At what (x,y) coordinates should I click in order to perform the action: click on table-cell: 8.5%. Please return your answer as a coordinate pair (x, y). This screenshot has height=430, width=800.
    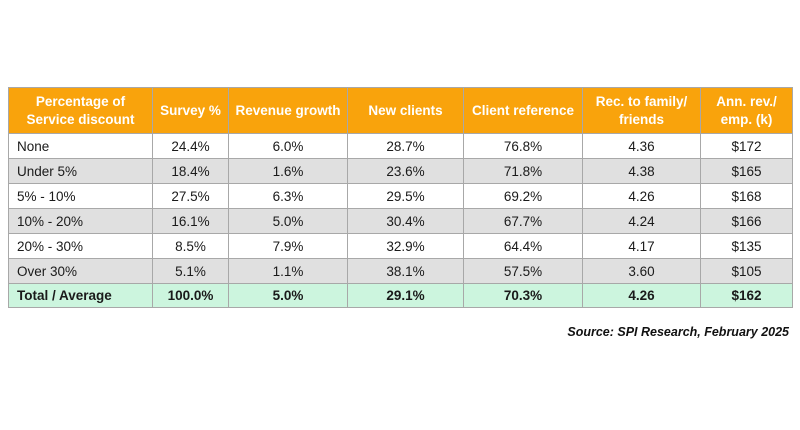
    Looking at the image, I should click on (190, 246).